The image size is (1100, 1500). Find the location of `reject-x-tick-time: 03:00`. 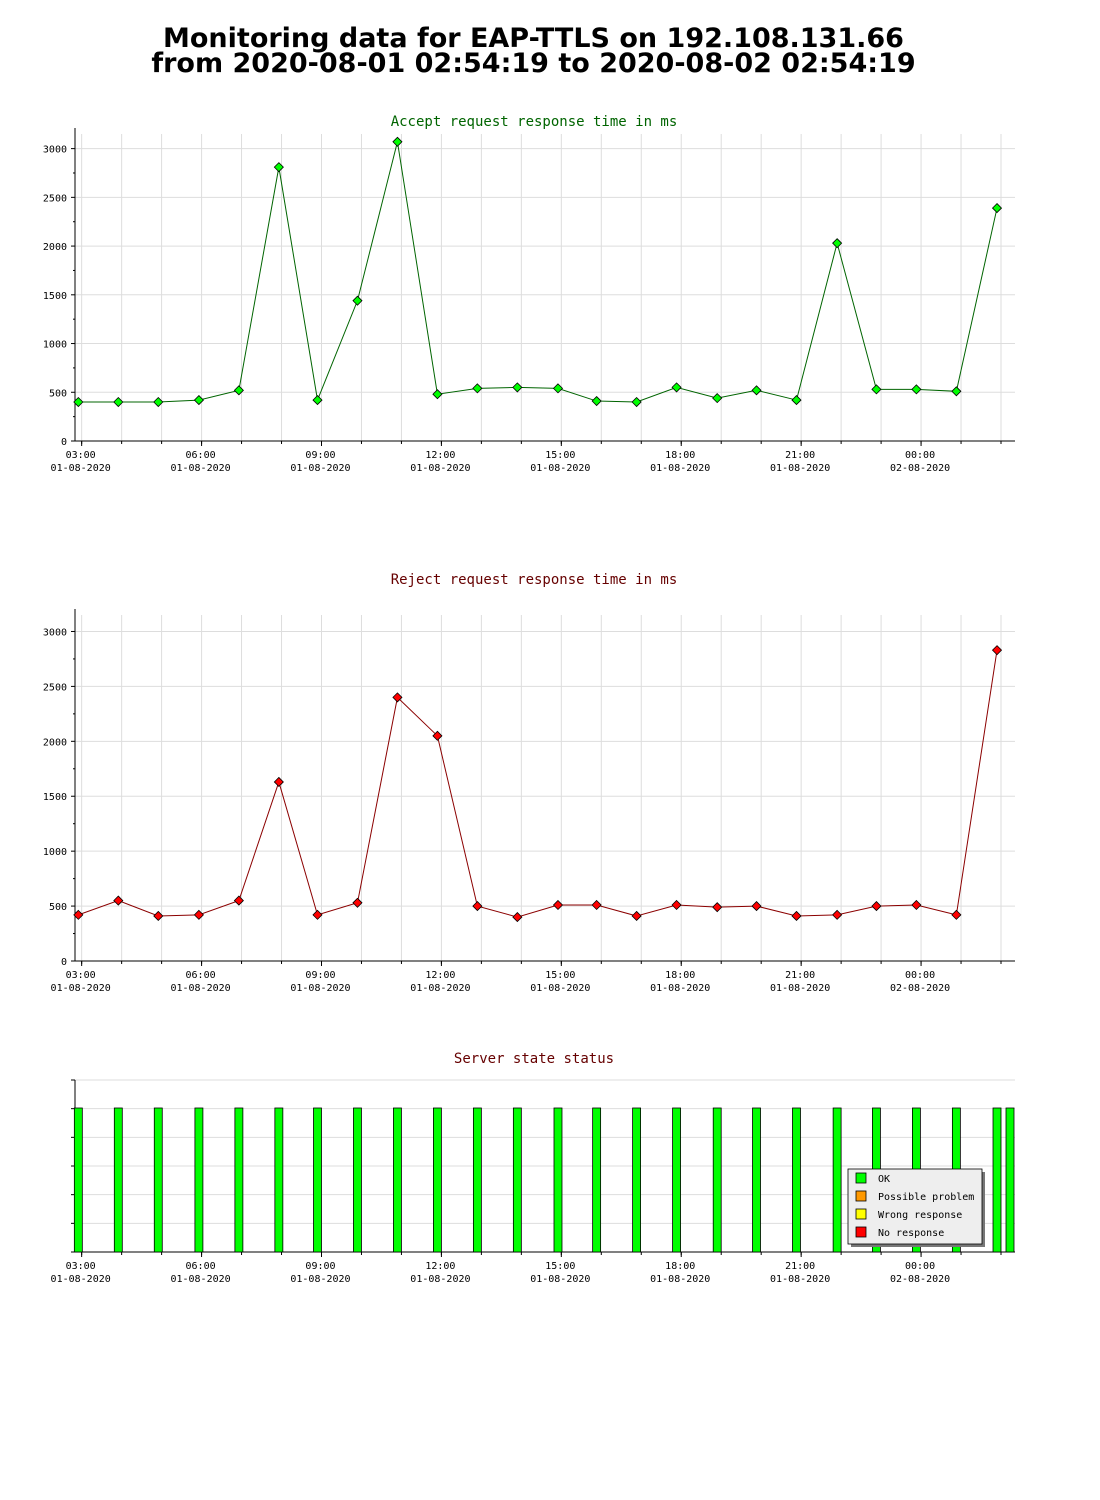

reject-x-tick-time: 03:00 is located at coordinates (81, 975).